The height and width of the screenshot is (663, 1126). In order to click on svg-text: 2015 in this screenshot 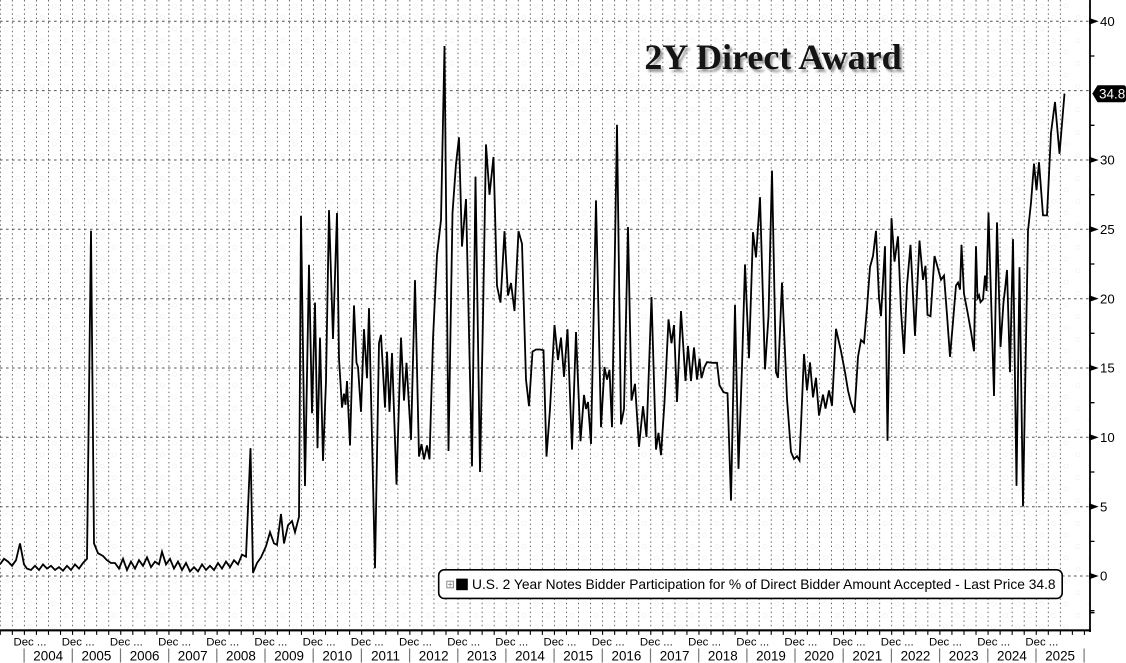, I will do `click(578, 656)`.